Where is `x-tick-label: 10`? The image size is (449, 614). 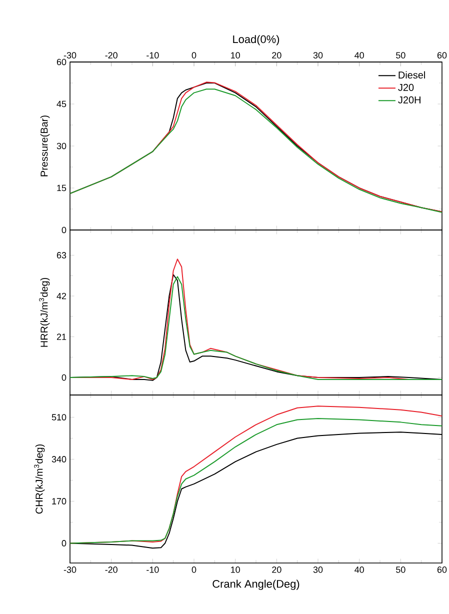 x-tick-label: 10 is located at coordinates (235, 569).